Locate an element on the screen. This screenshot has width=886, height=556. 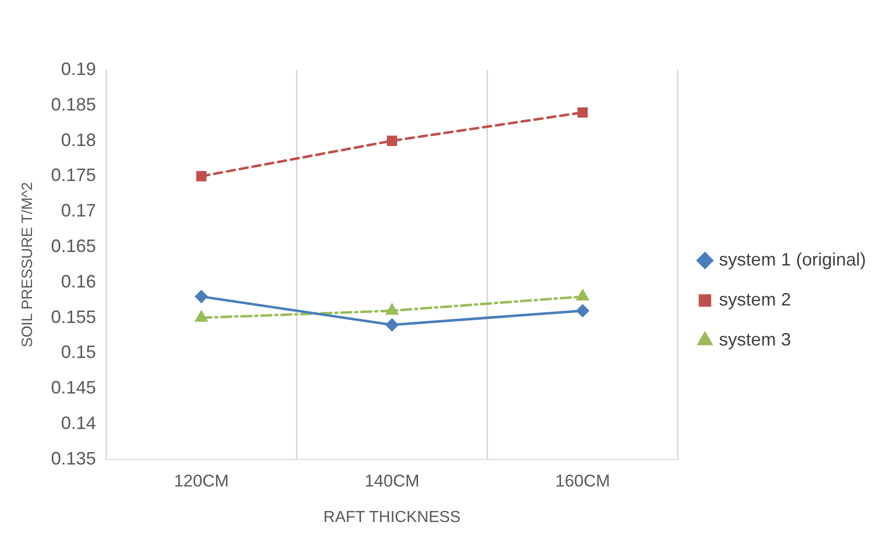
y-tick-label: 0.17 is located at coordinates (78, 210).